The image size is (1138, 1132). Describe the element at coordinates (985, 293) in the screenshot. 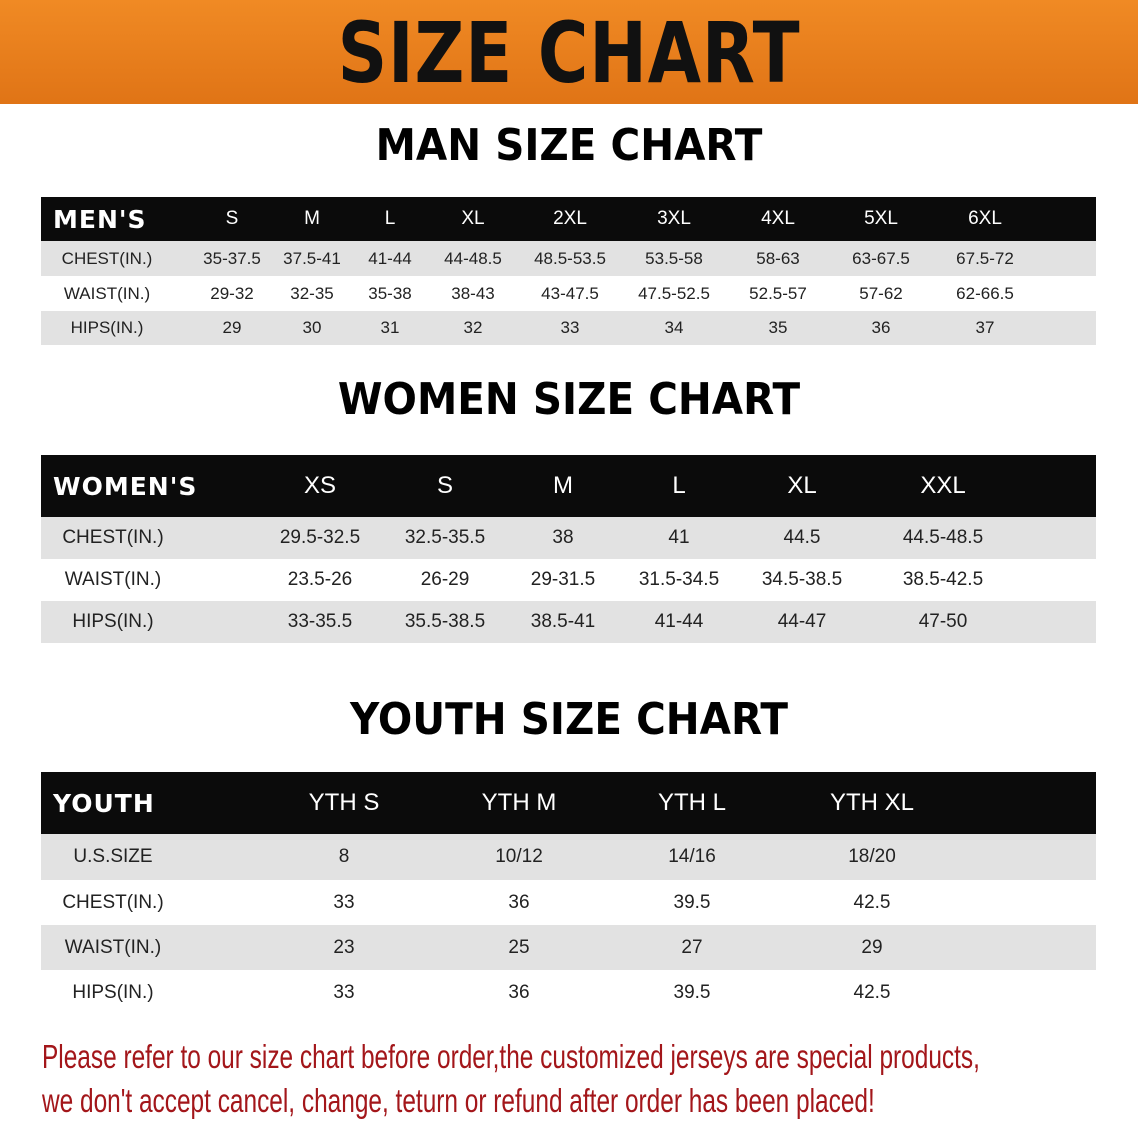

I see `table-cell: 62-66.5` at that location.